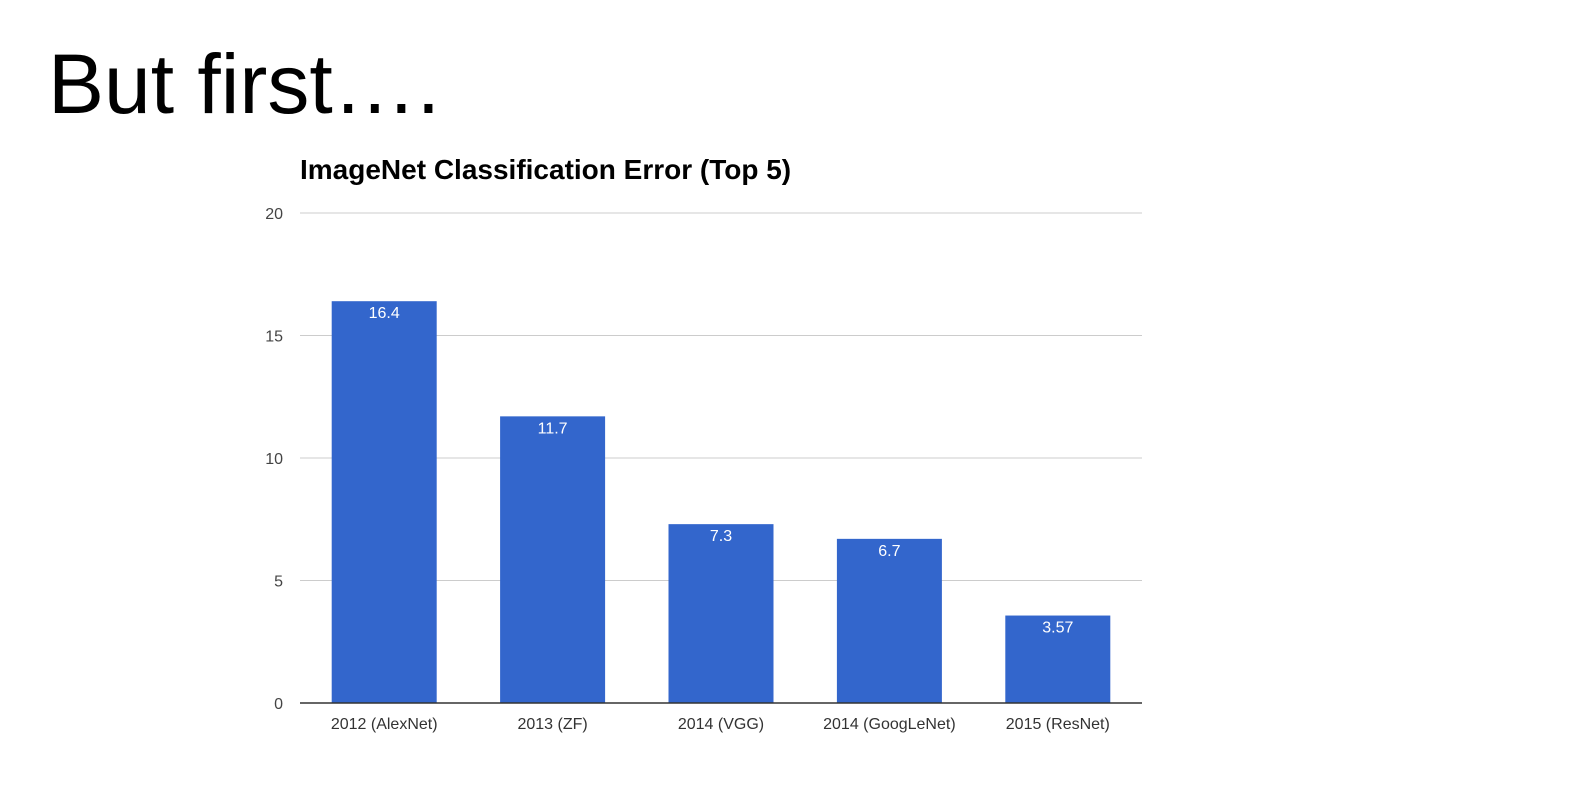 The height and width of the screenshot is (796, 1577). What do you see at coordinates (274, 214) in the screenshot?
I see `y-tick-label: 20` at bounding box center [274, 214].